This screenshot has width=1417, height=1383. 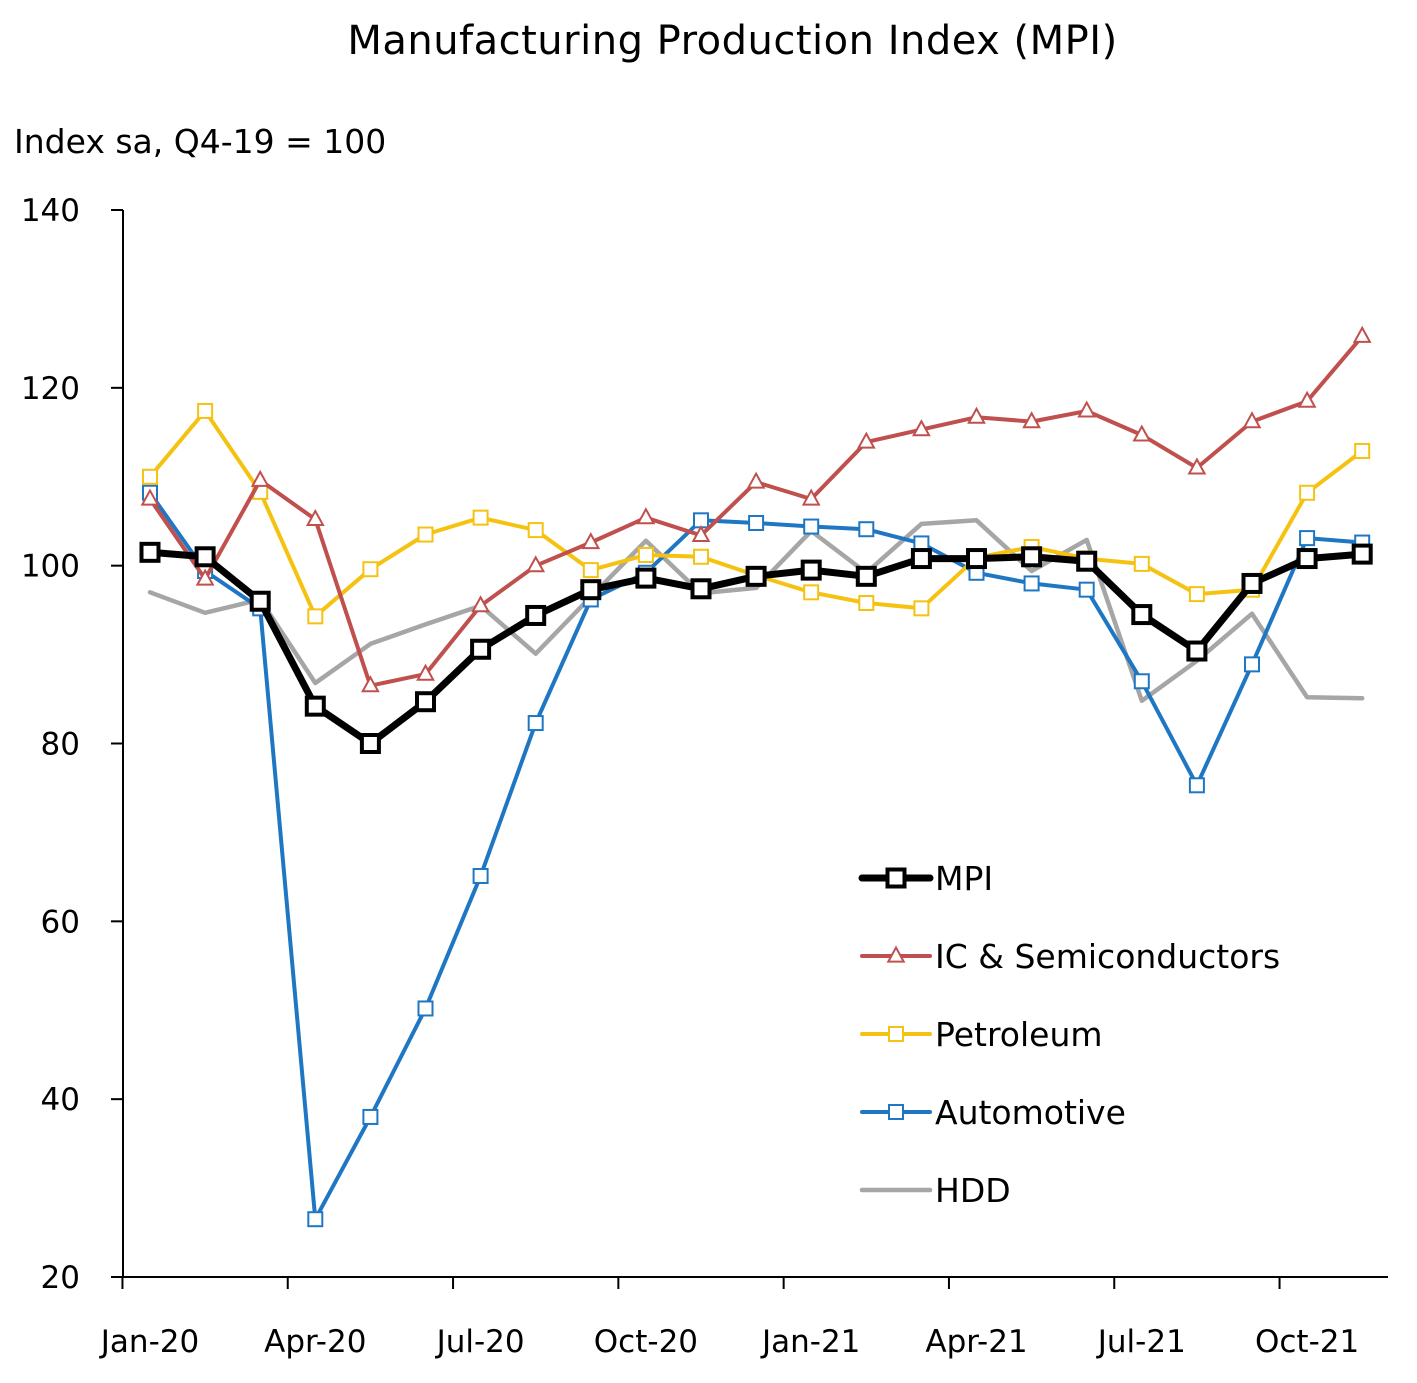 I want to click on legend-item-hdd: HDD, so click(x=935, y=1190).